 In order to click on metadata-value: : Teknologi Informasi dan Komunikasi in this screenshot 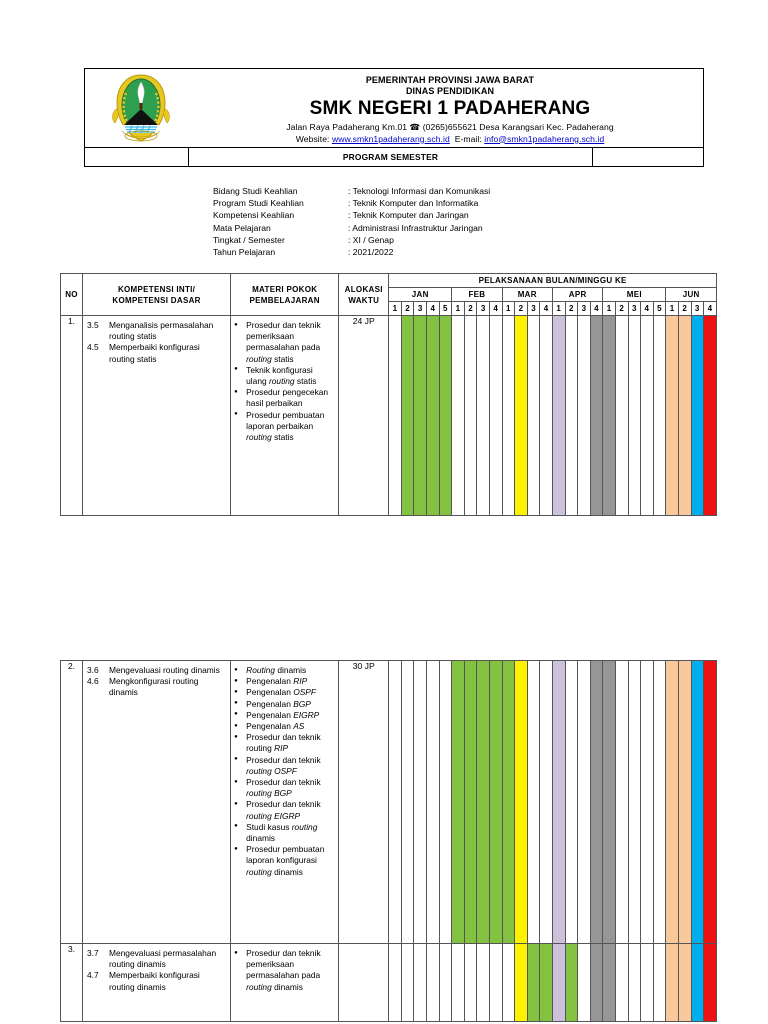, I will do `click(419, 191)`.